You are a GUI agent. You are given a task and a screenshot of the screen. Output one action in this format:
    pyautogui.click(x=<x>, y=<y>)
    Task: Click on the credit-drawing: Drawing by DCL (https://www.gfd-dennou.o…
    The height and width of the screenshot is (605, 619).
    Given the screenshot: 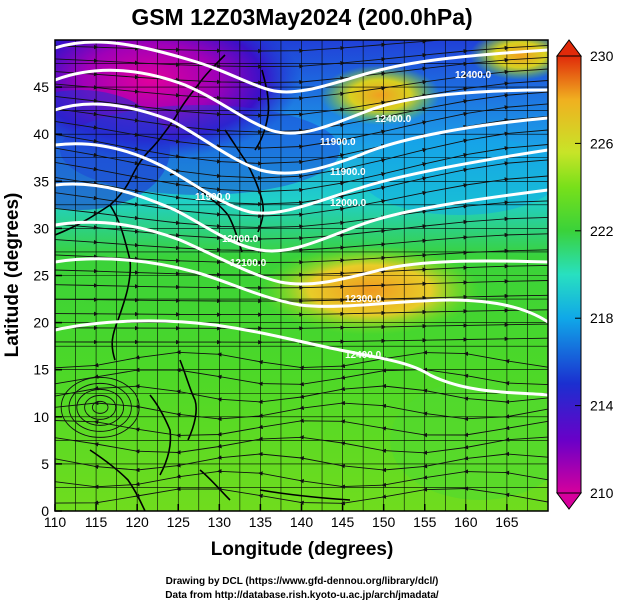 What is the action you would take?
    pyautogui.click(x=302, y=581)
    